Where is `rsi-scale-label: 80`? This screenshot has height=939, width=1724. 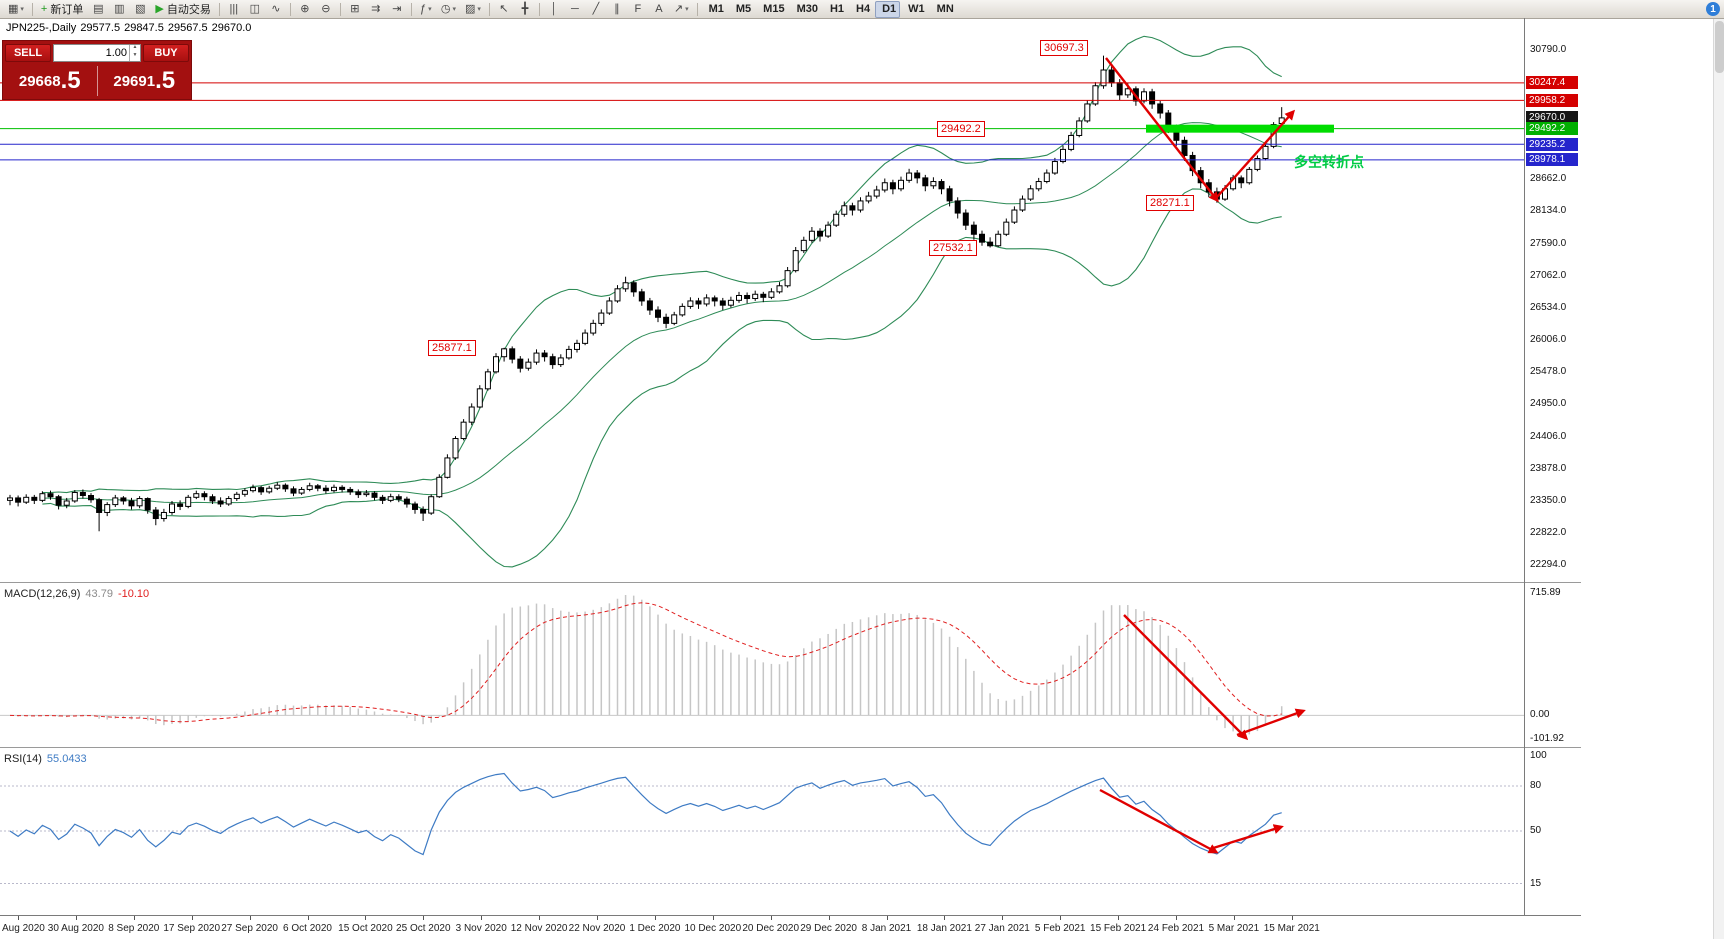
rsi-scale-label: 80 is located at coordinates (1536, 785).